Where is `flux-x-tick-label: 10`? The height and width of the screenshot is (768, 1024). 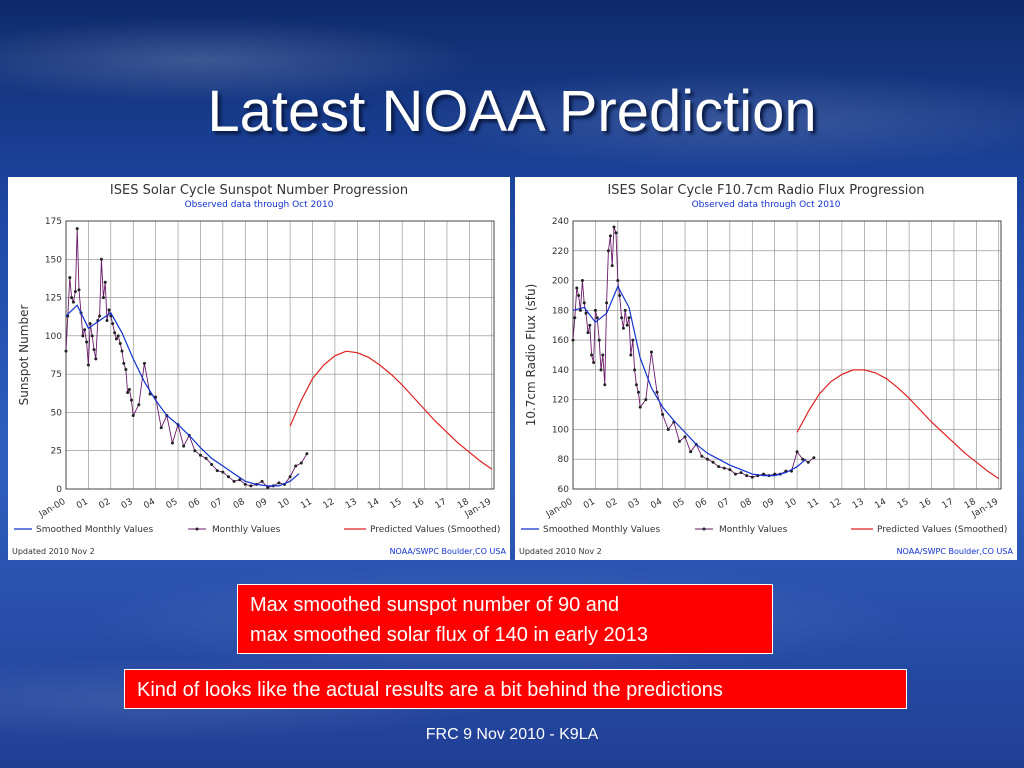
flux-x-tick-label: 10 is located at coordinates (791, 504).